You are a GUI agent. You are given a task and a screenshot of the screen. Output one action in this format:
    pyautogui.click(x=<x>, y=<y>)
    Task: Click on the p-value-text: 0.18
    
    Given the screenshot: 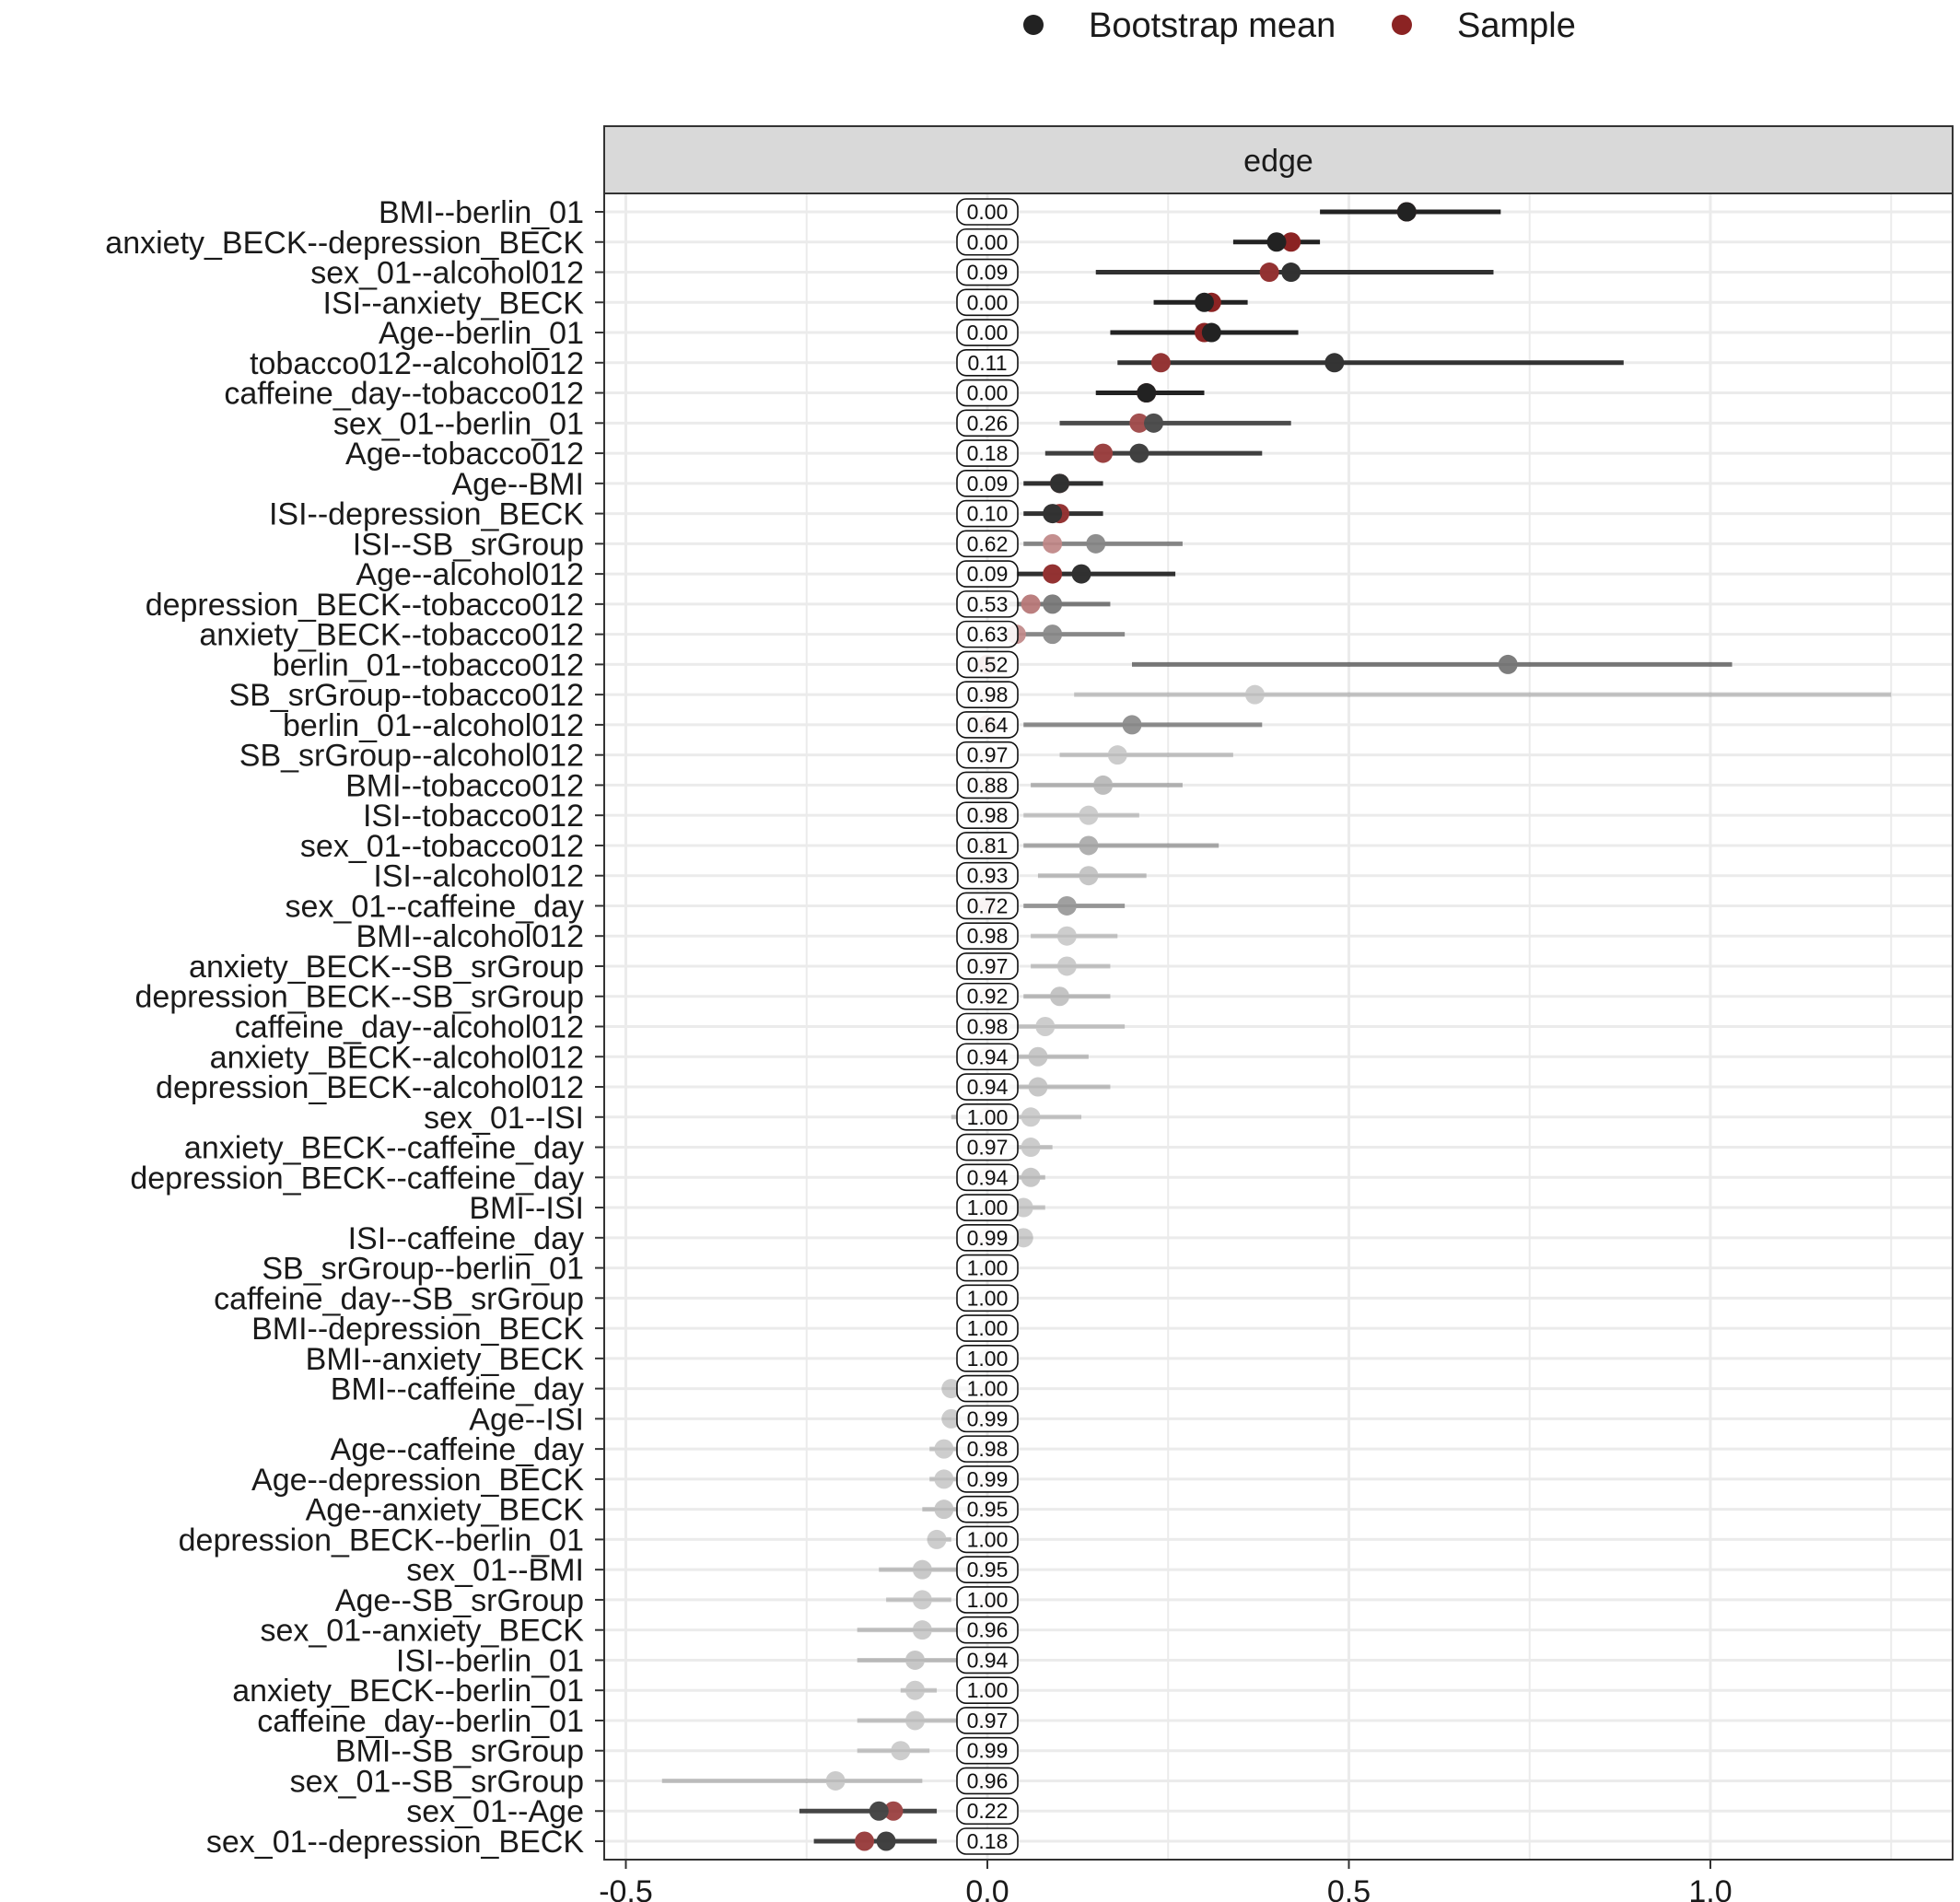 What is the action you would take?
    pyautogui.click(x=988, y=1841)
    